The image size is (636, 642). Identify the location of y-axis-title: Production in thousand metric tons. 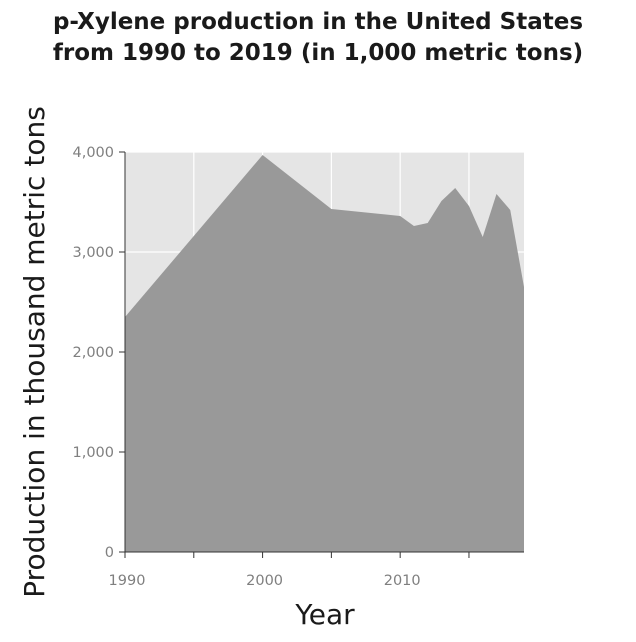
(34, 352).